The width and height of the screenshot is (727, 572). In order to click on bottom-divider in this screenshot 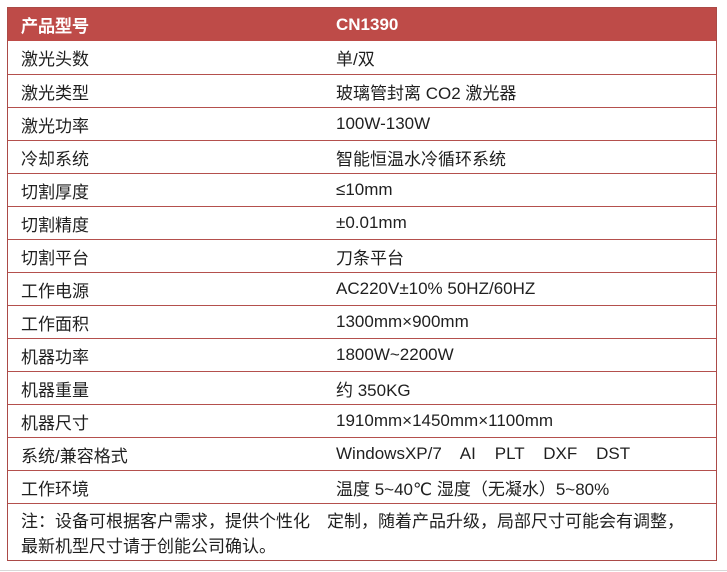, I will do `click(363, 570)`.